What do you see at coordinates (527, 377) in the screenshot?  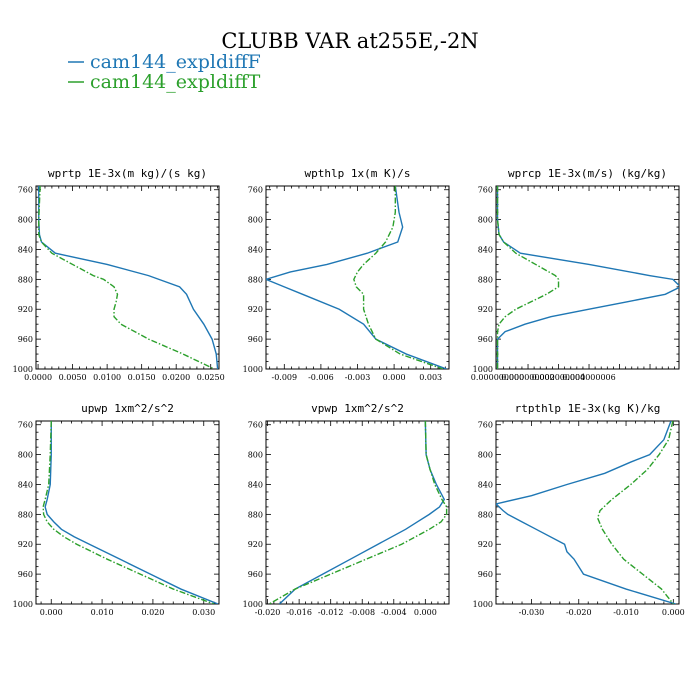 I see `x-tick-label: 0.000000002` at bounding box center [527, 377].